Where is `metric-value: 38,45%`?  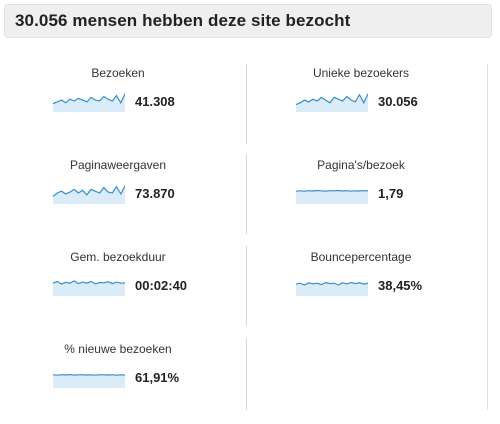 metric-value: 38,45% is located at coordinates (400, 285).